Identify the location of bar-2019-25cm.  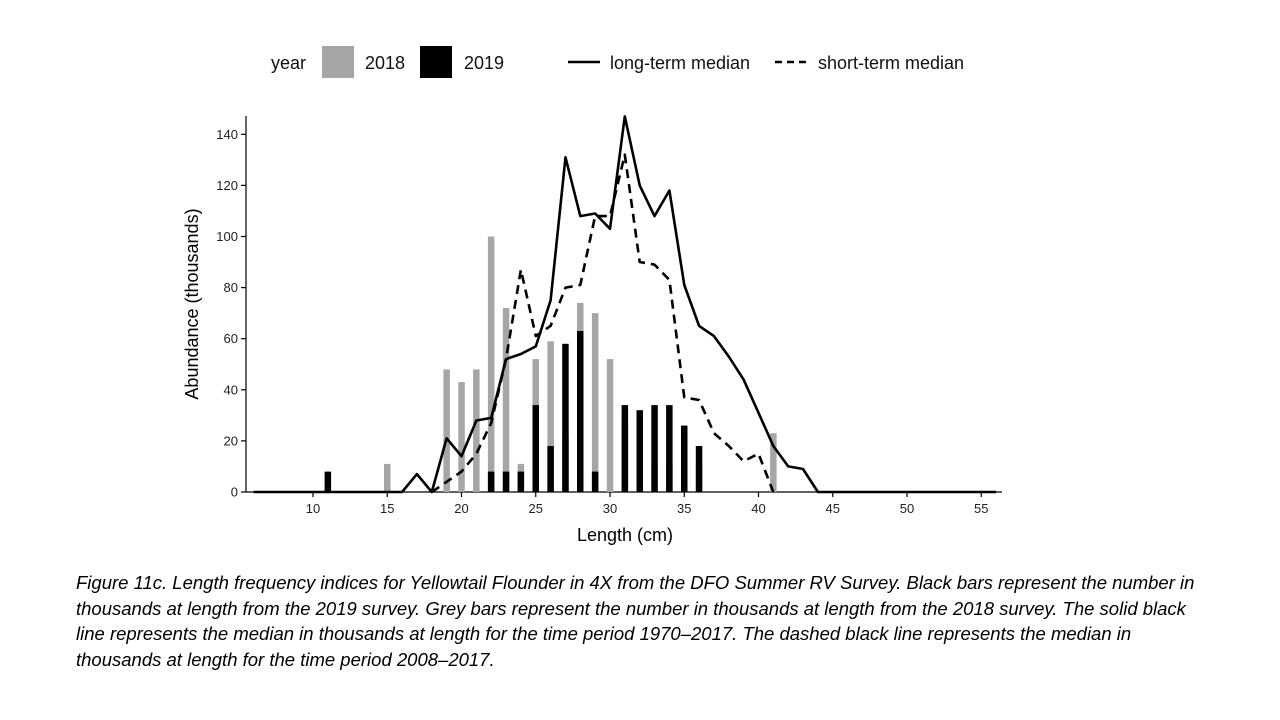
(535, 448).